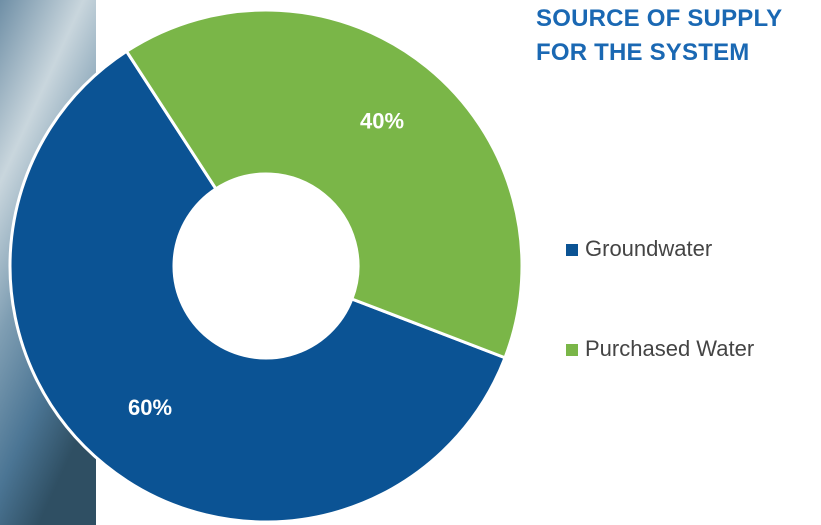 The image size is (821, 525). Describe the element at coordinates (669, 348) in the screenshot. I see `legend-label: Purchased Water` at that location.